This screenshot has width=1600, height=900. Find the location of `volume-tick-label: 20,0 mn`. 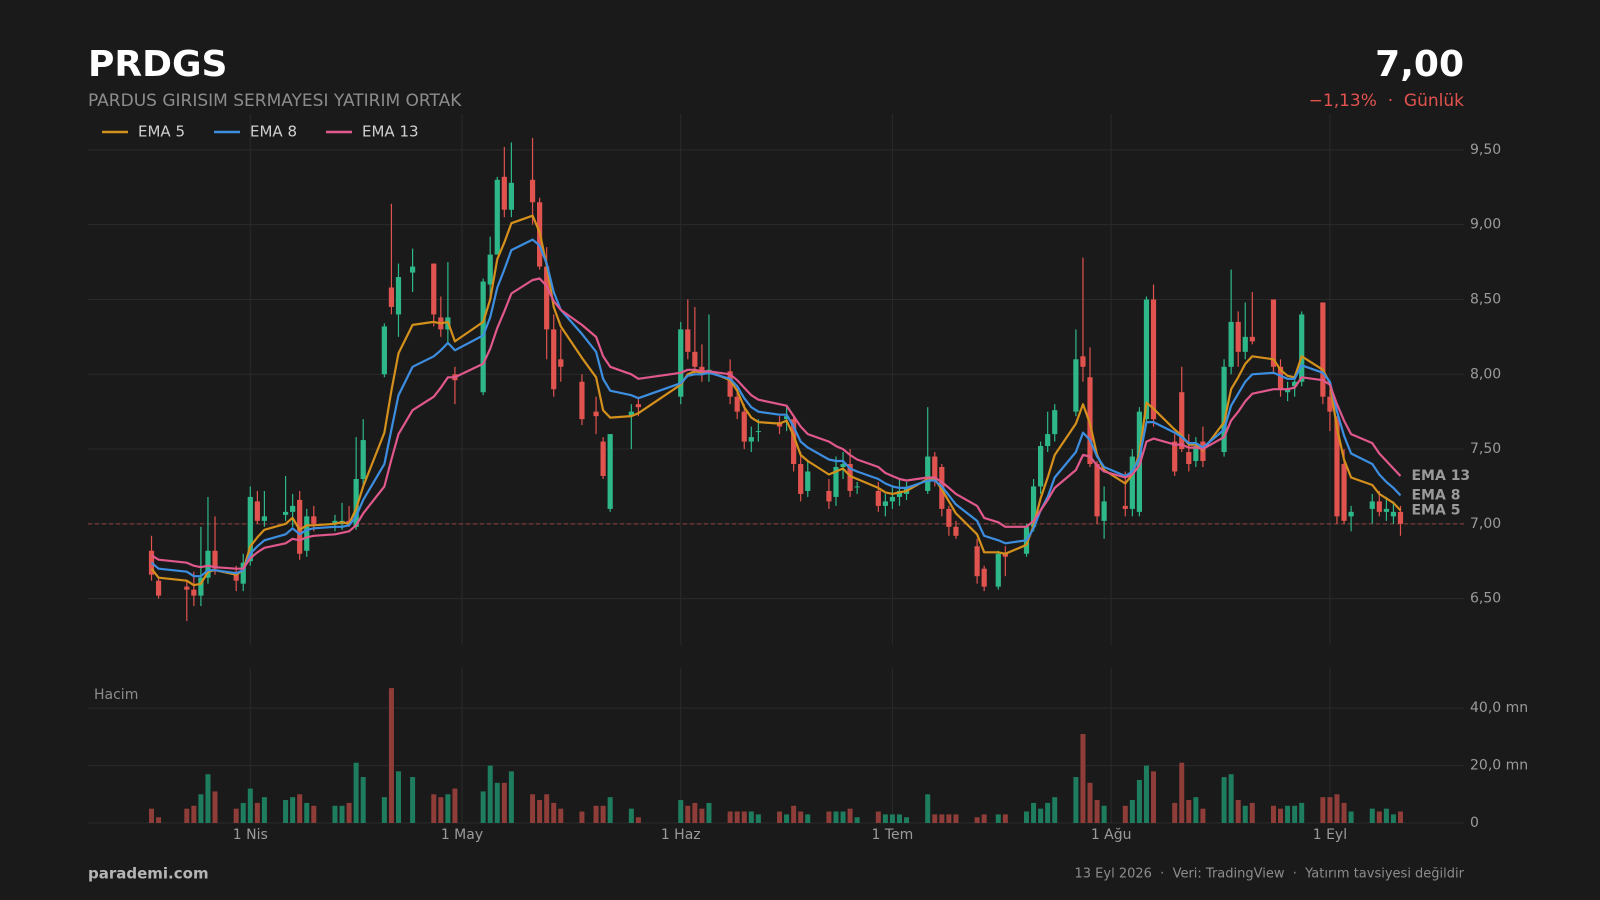

volume-tick-label: 20,0 mn is located at coordinates (1499, 766).